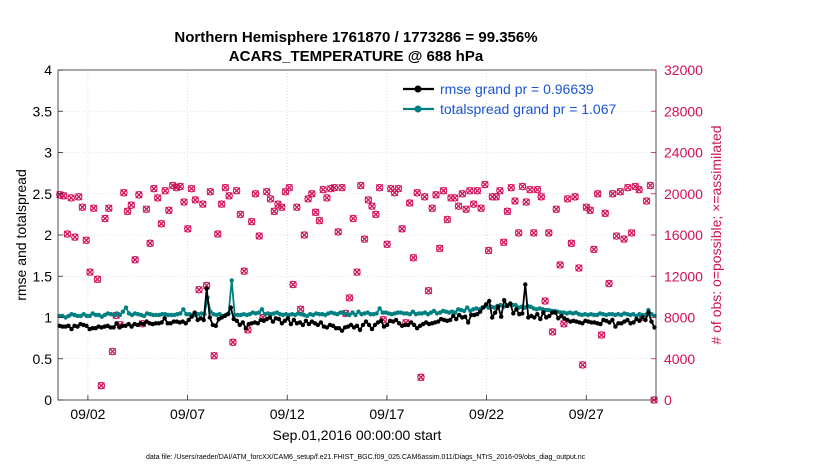 This screenshot has height=470, width=830. Describe the element at coordinates (356, 56) in the screenshot. I see `chart-subtitle: ACARS_TEMPERATURE @ 688 hPa` at that location.